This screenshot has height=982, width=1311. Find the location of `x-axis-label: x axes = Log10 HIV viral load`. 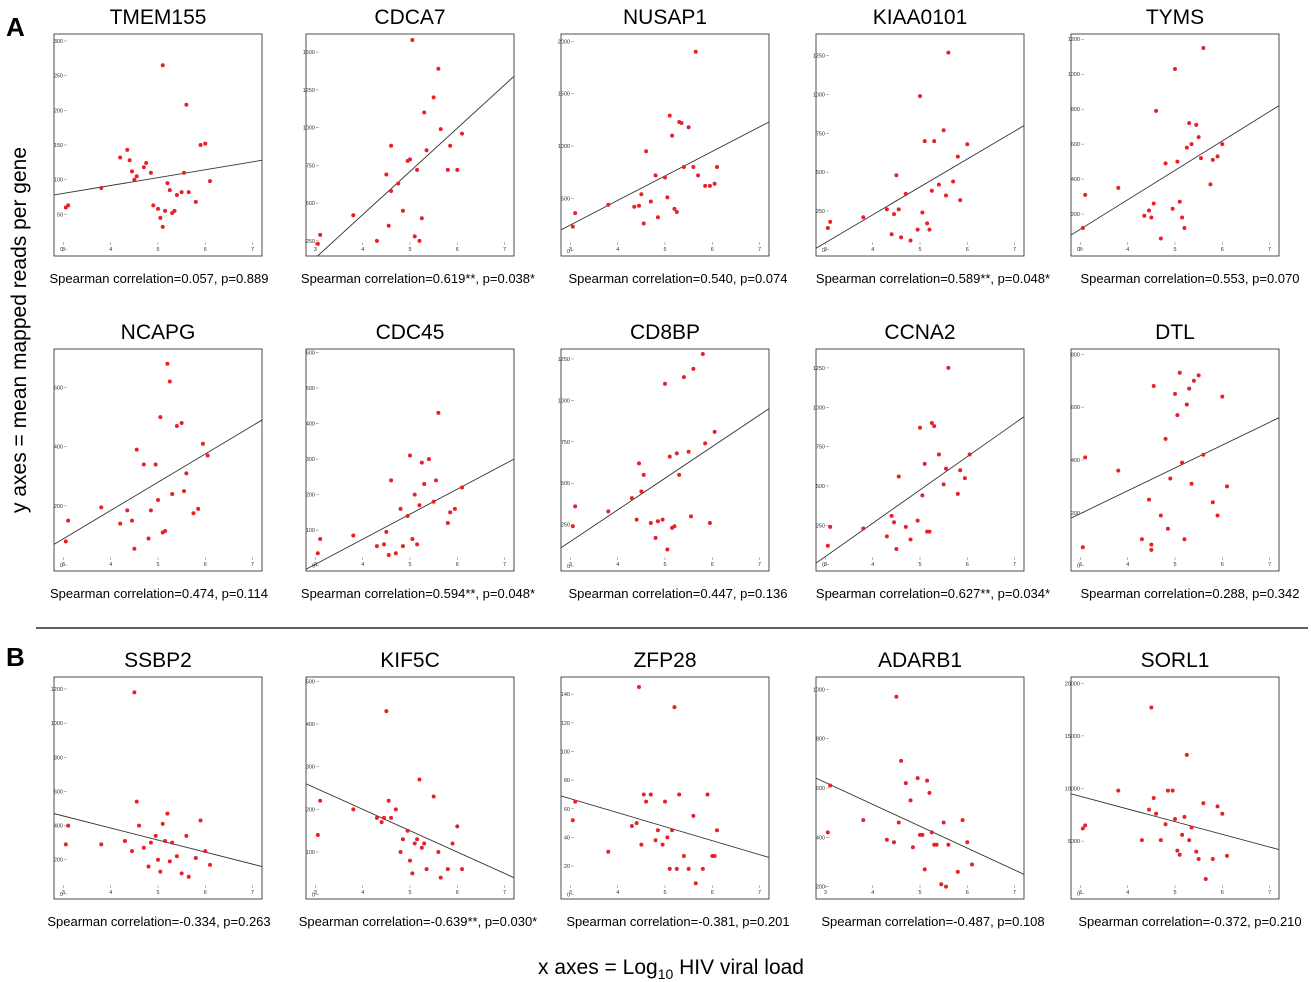

x-axis-label: x axes = Log10 HIV viral load is located at coordinates (671, 969).